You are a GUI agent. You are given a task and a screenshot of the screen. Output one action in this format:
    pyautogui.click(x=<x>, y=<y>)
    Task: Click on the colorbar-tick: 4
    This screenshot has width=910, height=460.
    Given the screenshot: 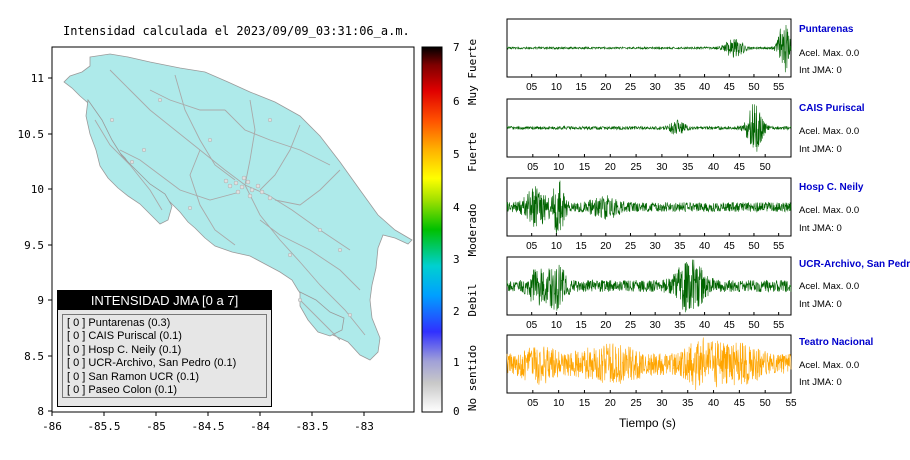 What is the action you would take?
    pyautogui.click(x=456, y=207)
    